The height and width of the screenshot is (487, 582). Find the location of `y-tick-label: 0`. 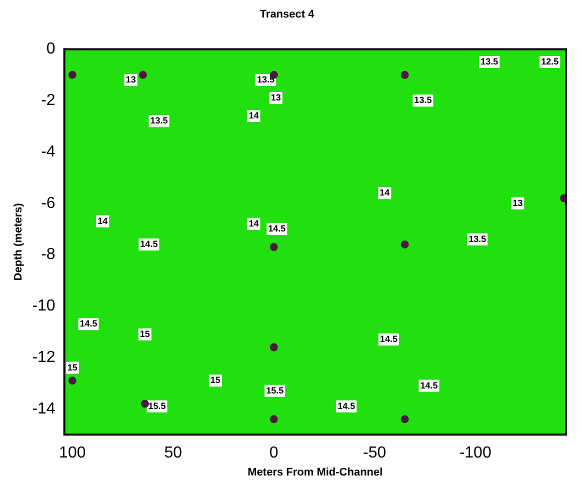

y-tick-label: 0 is located at coordinates (51, 49).